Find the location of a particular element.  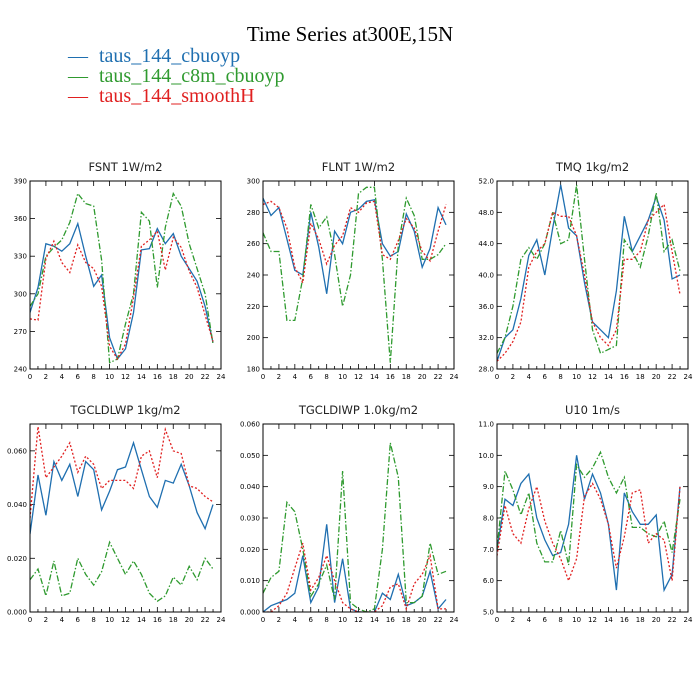

y-tick-label: 390 is located at coordinates (20, 182).